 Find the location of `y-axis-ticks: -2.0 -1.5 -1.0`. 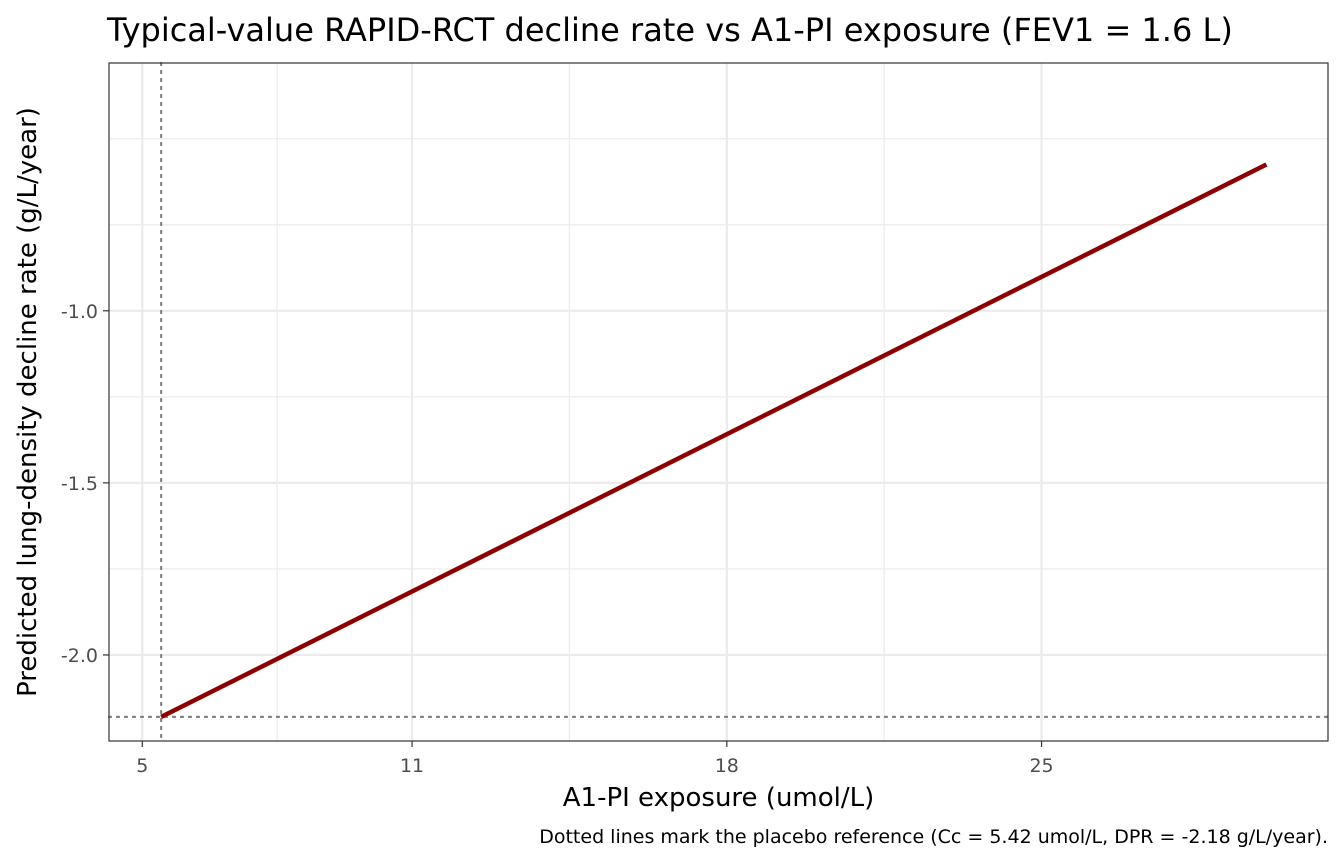

y-axis-ticks: -2.0 -1.5 -1.0 is located at coordinates (85, 484).